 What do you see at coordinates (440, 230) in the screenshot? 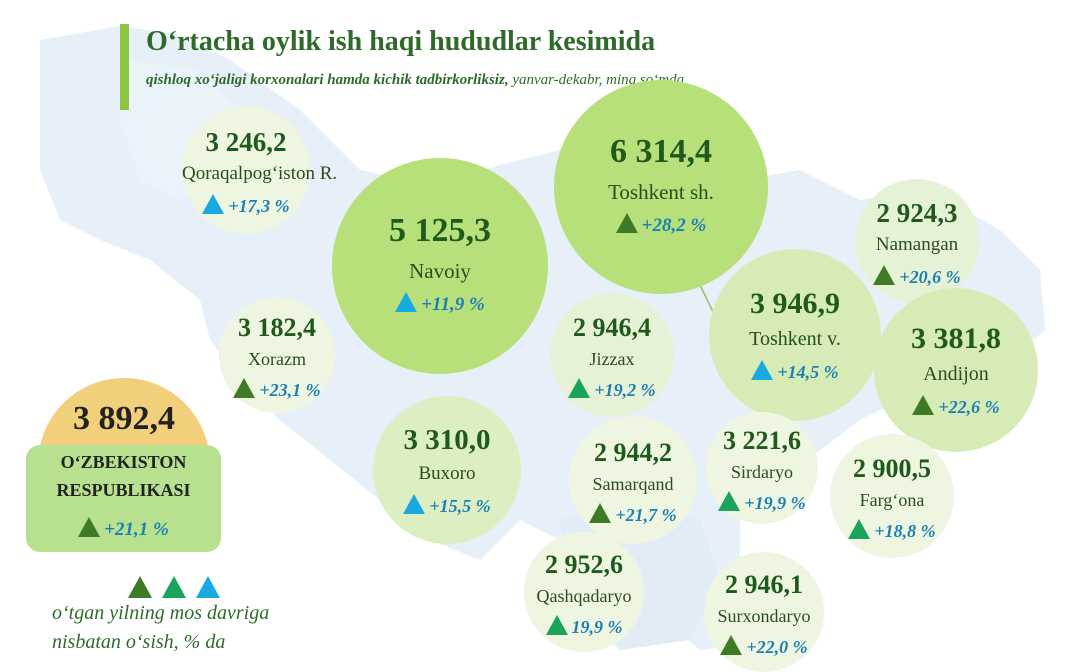
I see `region-value: 5 125,3` at bounding box center [440, 230].